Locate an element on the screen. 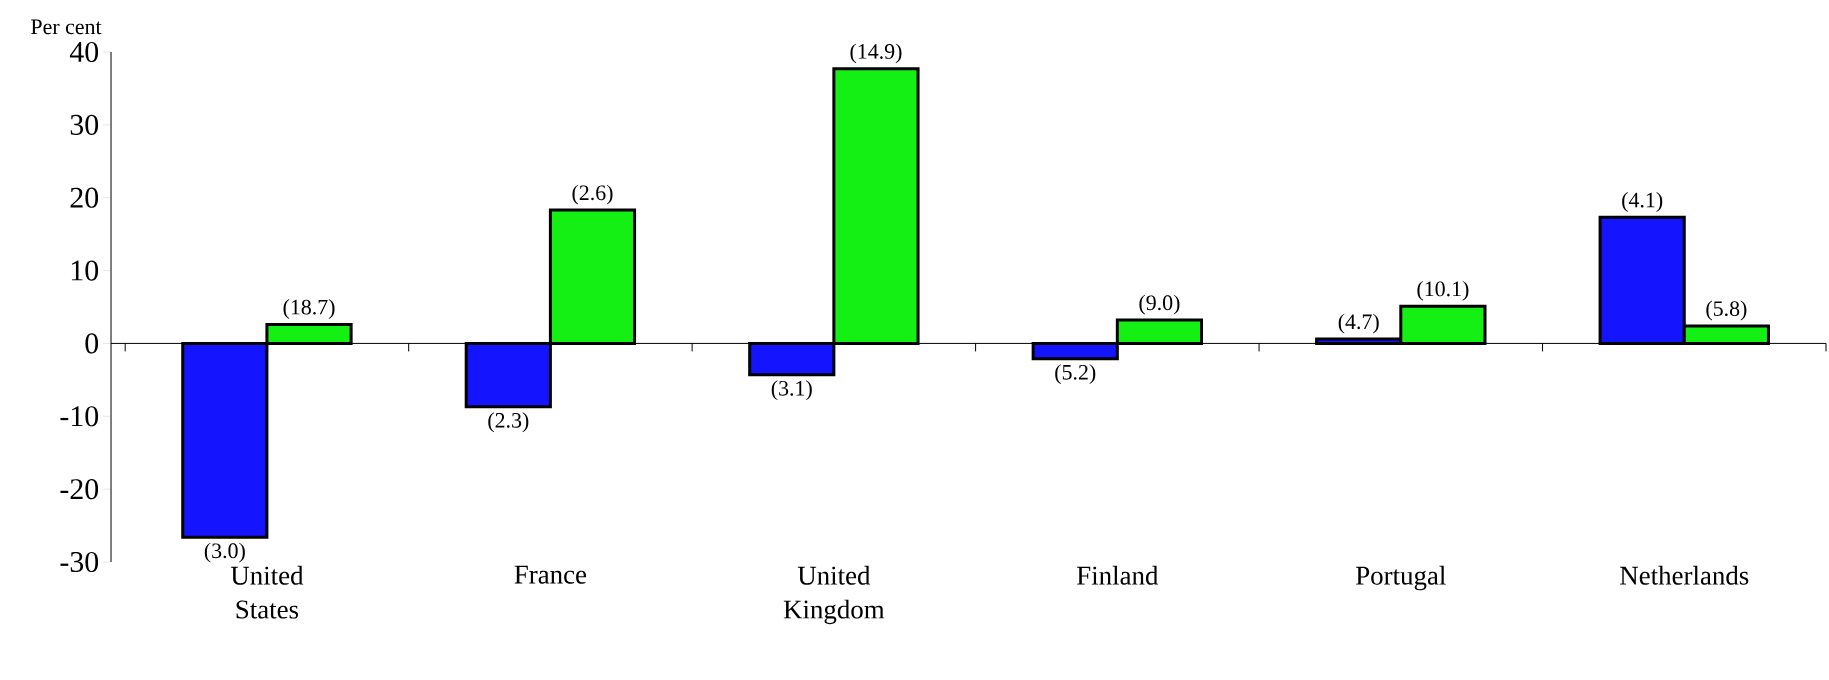 The width and height of the screenshot is (1829, 680). y-tick-label: -30 is located at coordinates (79, 562).